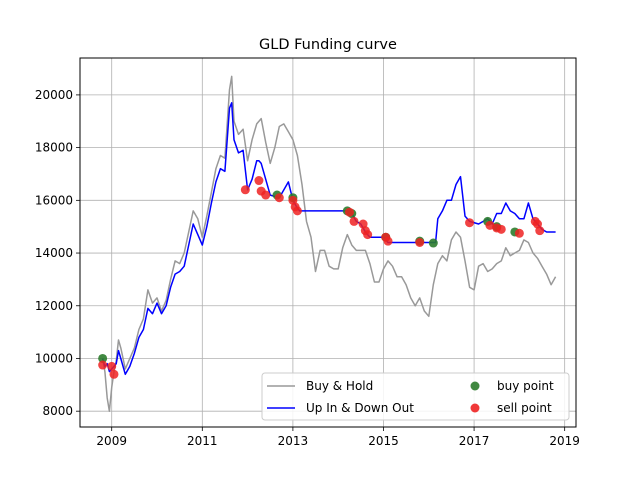  I want to click on legend-swatch-sell-point, so click(475, 408).